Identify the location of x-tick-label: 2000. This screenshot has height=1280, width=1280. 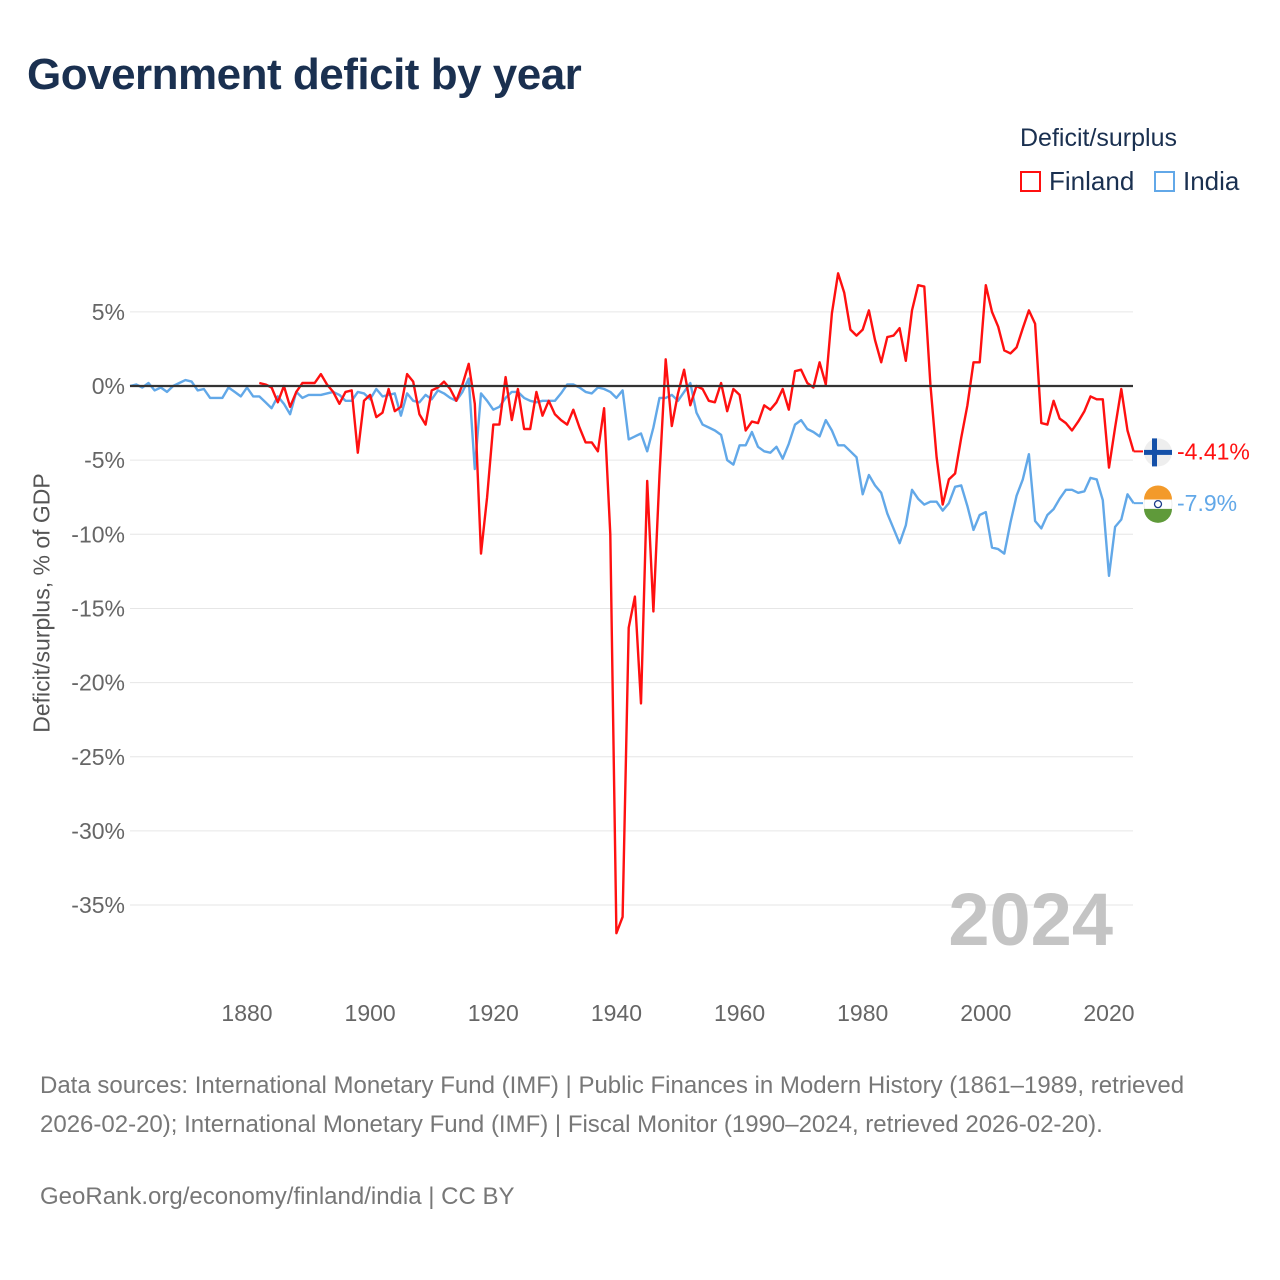
(985, 1013).